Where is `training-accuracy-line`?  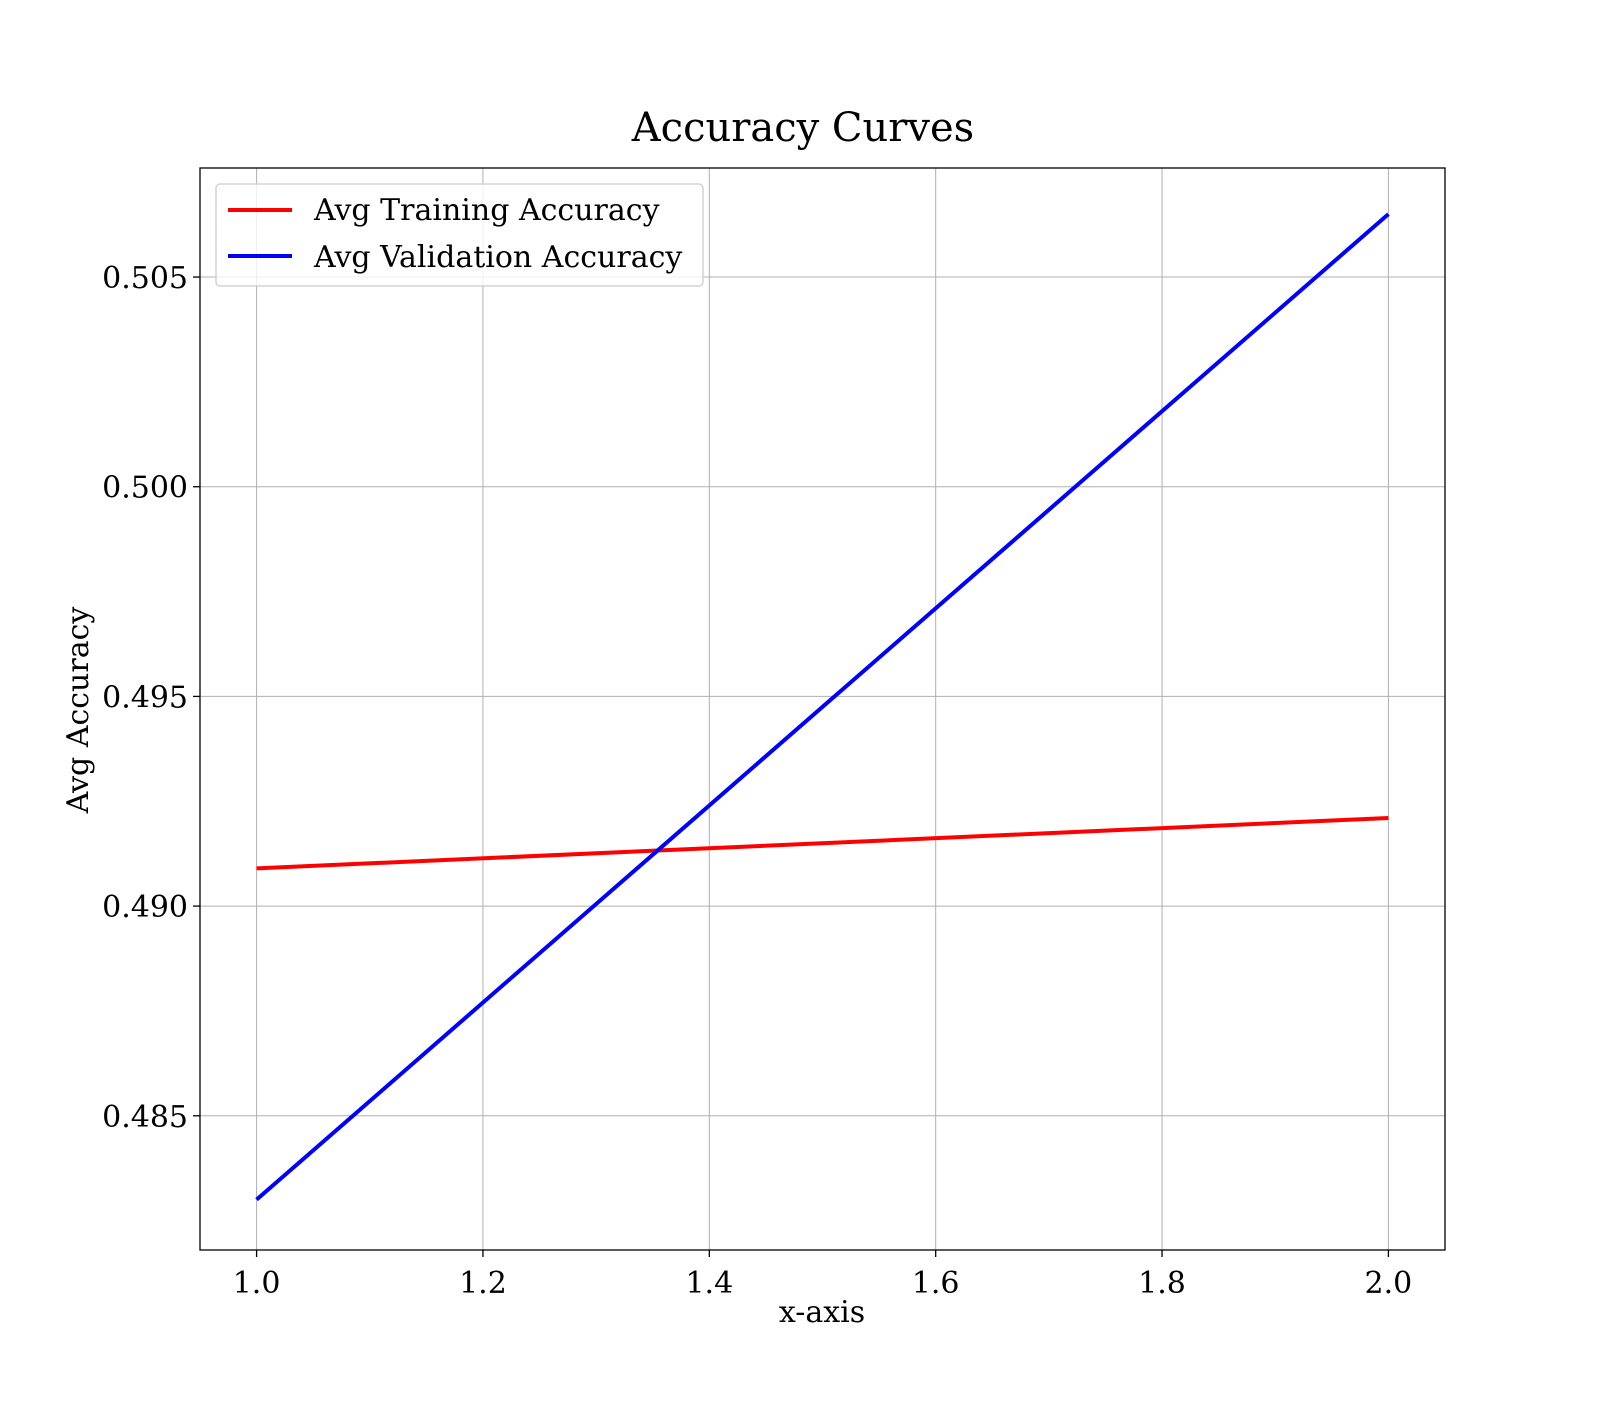
training-accuracy-line is located at coordinates (822, 843).